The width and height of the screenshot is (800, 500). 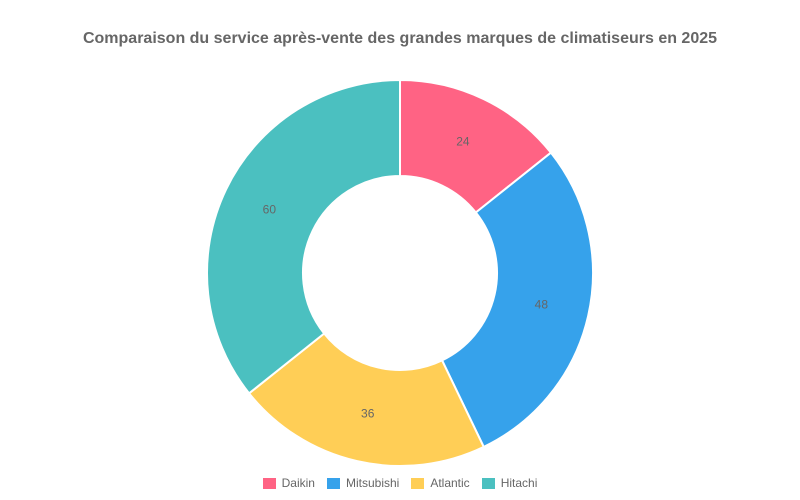 I want to click on chart-legend: Daikin Mitsubishi Atlantic Hitachi, so click(x=400, y=483).